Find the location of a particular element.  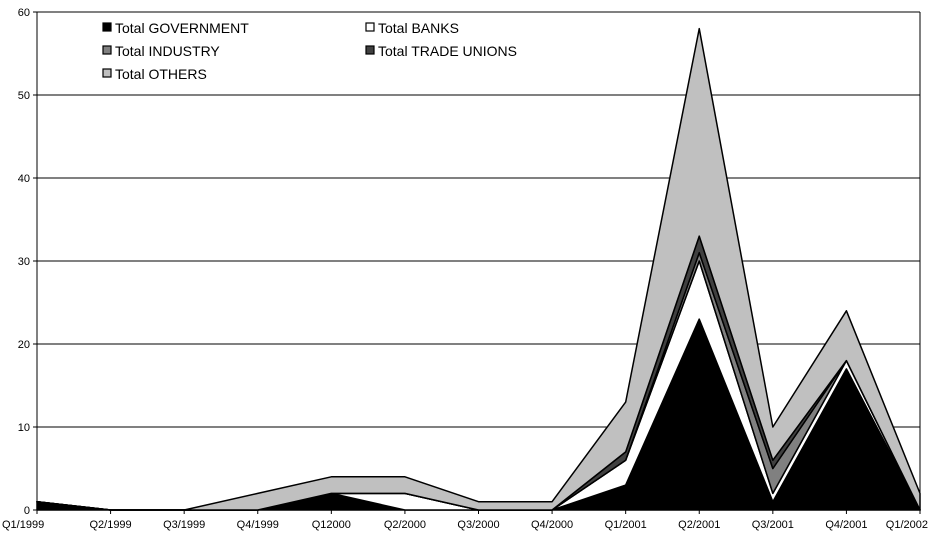

x-tick-label: Q1/1999 is located at coordinates (23, 525).